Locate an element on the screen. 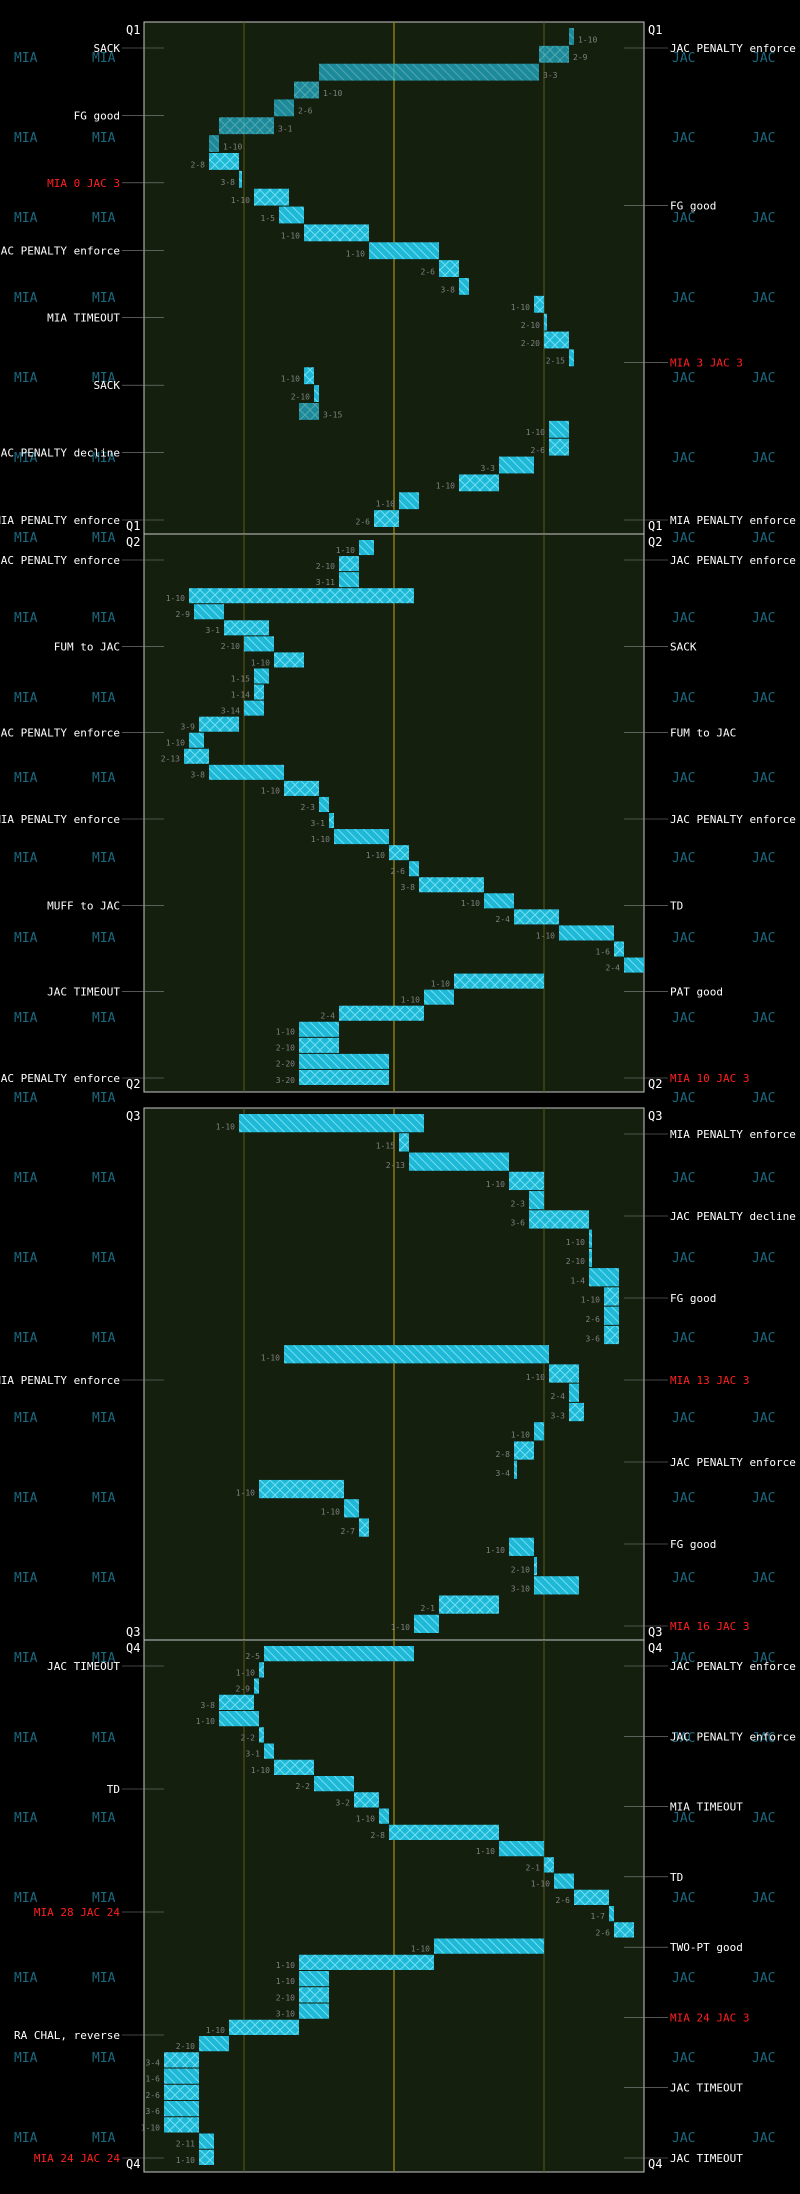 Image resolution: width=800 pixels, height=2194 pixels. score-annotation: MIA 3 JAC 3 is located at coordinates (706, 363).